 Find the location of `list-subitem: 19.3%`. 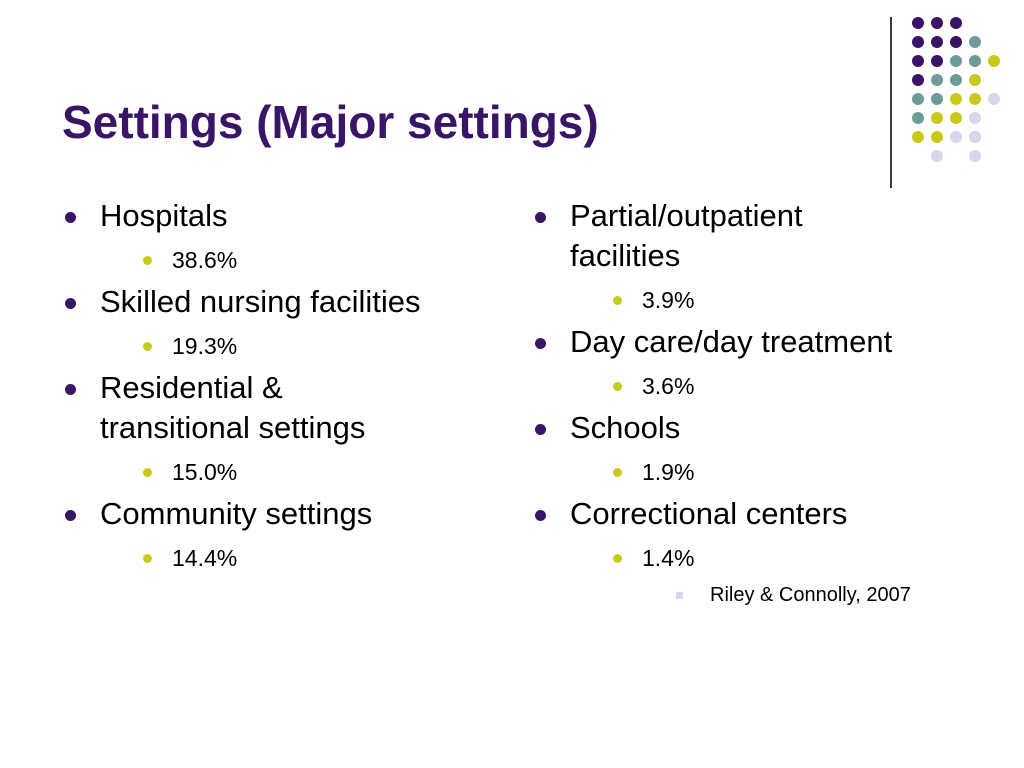

list-subitem: 19.3% is located at coordinates (282, 346).